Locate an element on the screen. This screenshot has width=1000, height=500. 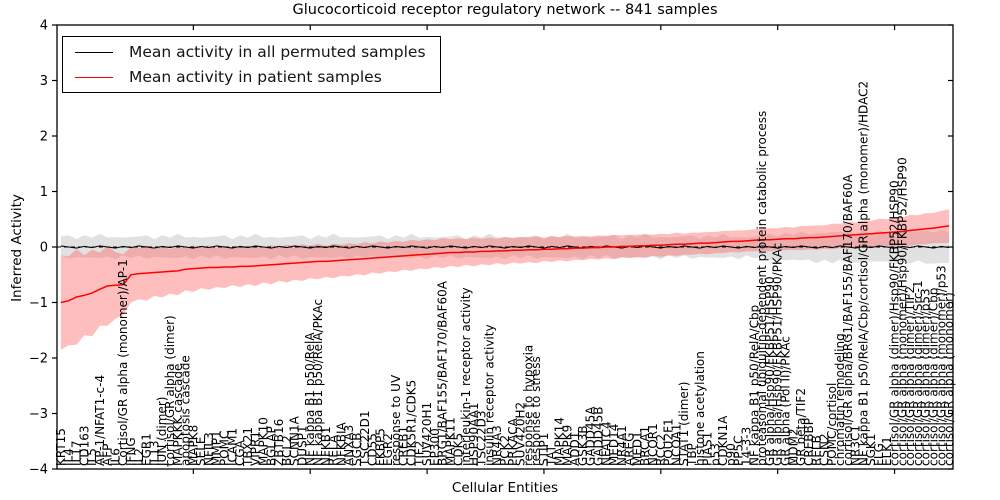
x-entity-label: RELB is located at coordinates (817, 450).